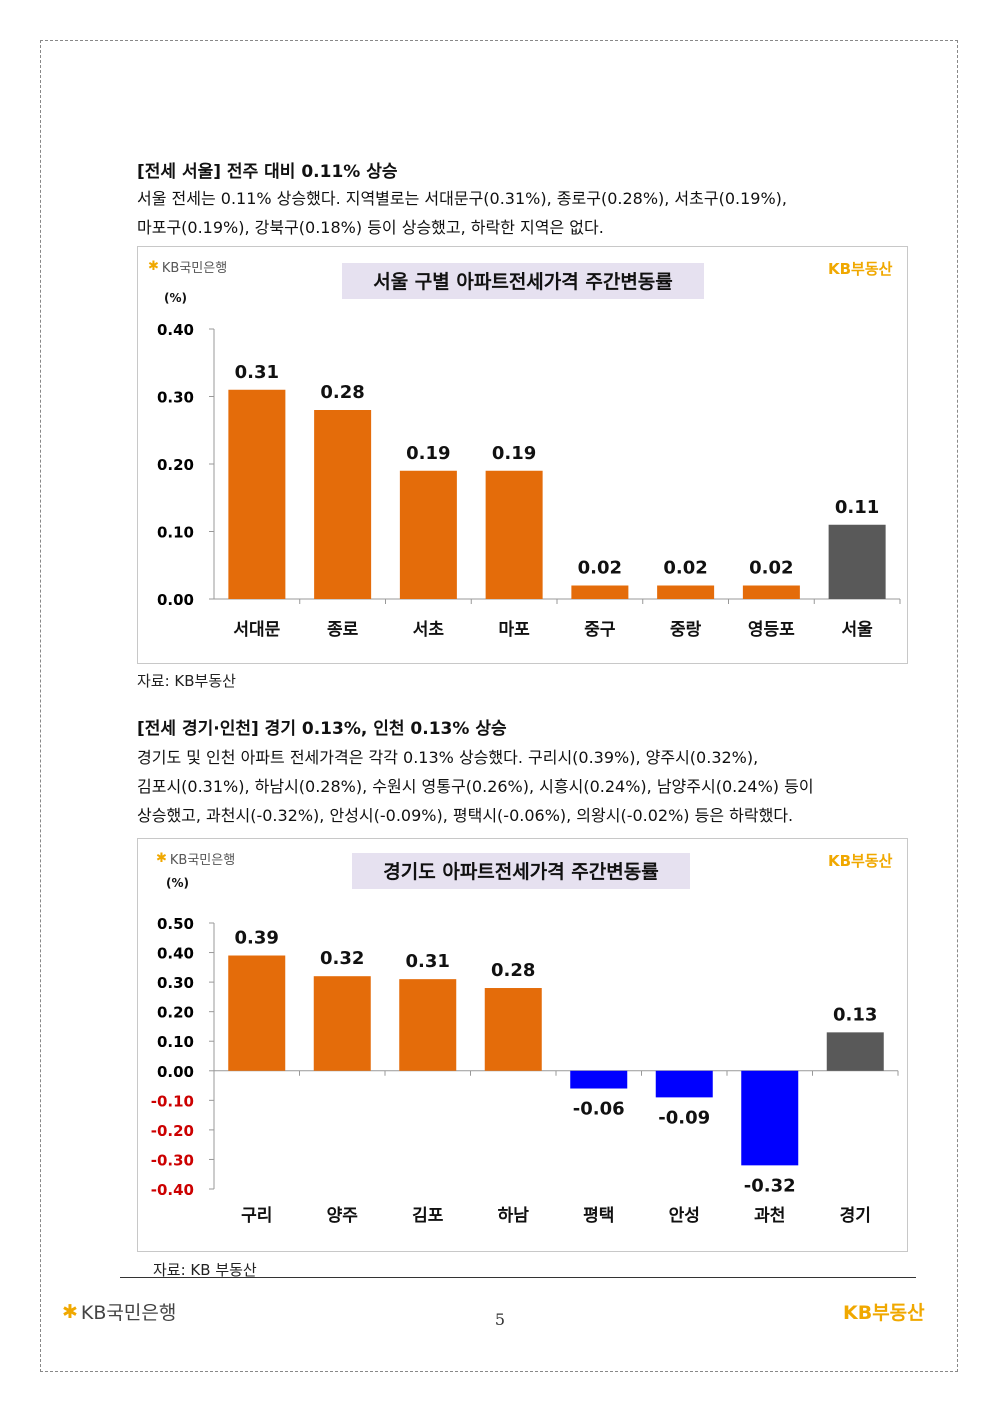 This screenshot has width=1000, height=1414. What do you see at coordinates (322, 729) in the screenshot?
I see `section2-title: [전세 경기·인천] 경기 0.13%, 인천 0.13% 상승` at bounding box center [322, 729].